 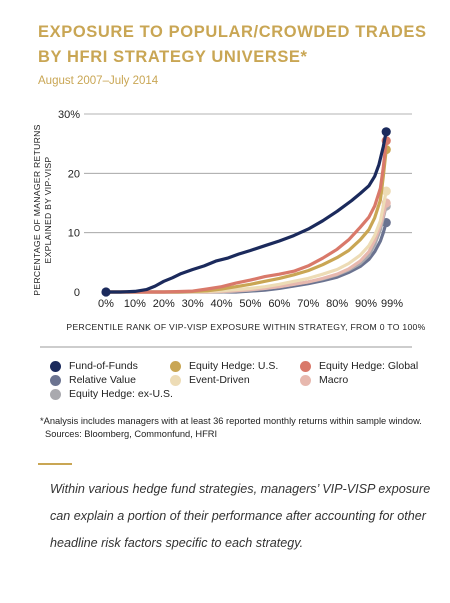 I want to click on y-tick-label: 20, so click(x=74, y=174).